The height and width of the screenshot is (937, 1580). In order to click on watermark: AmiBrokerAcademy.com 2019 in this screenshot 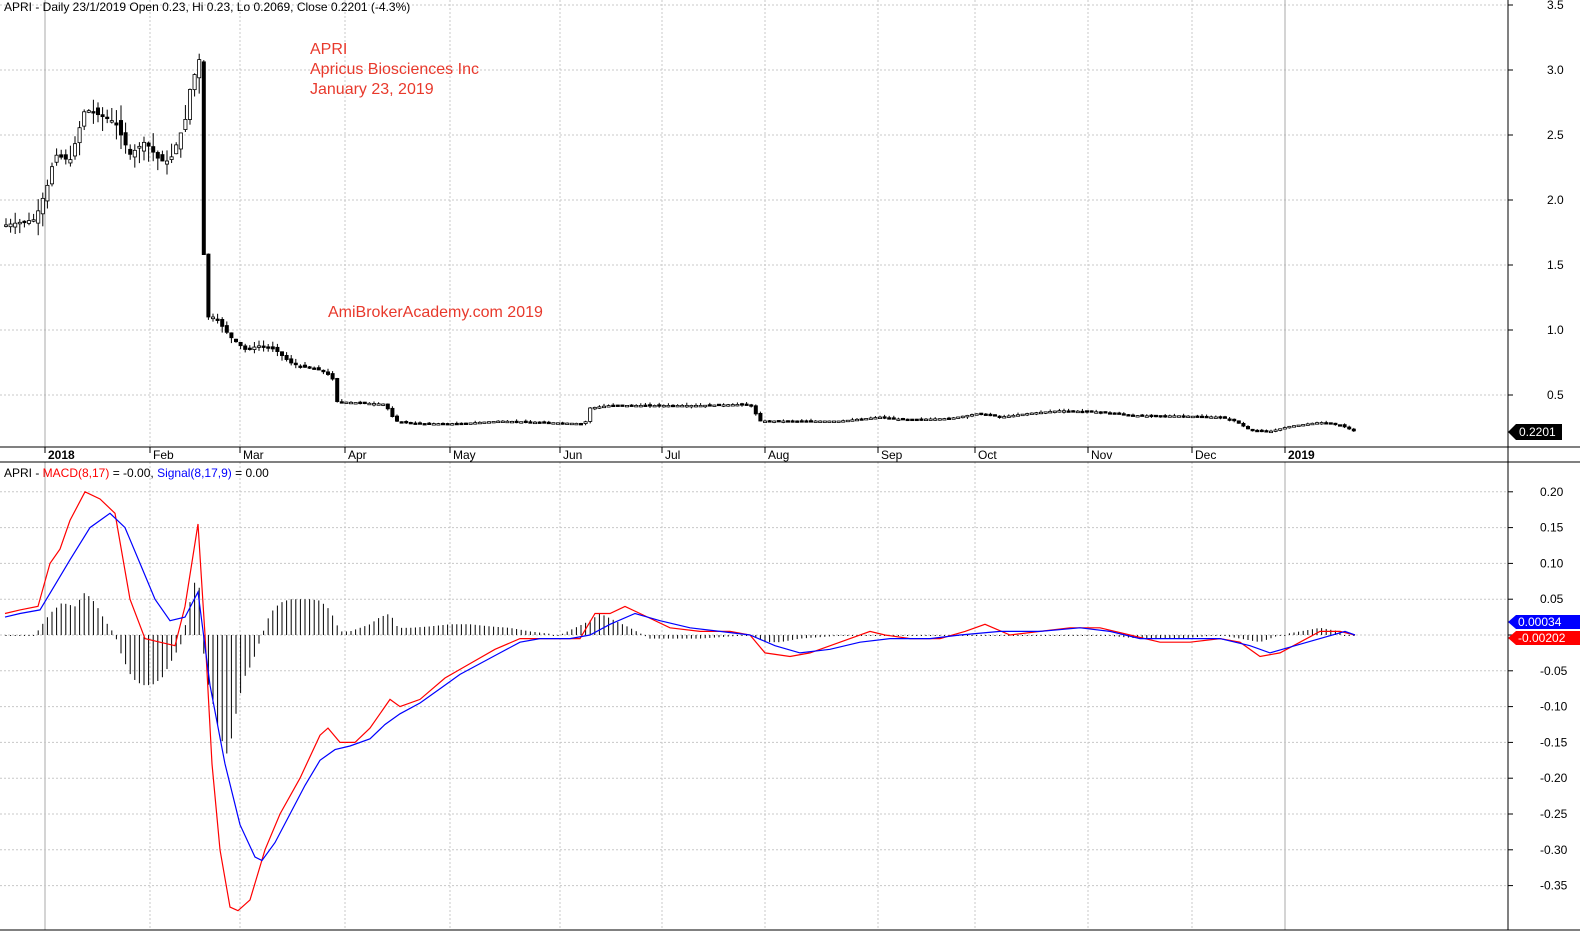, I will do `click(435, 312)`.